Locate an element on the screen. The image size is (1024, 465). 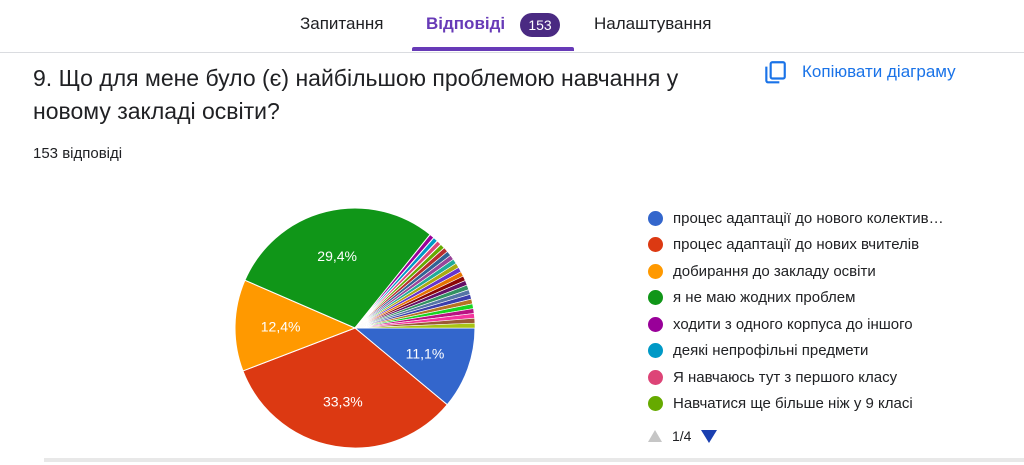
legend-item-7: Навчатися ще більше ніж у 9 класі is located at coordinates (796, 404).